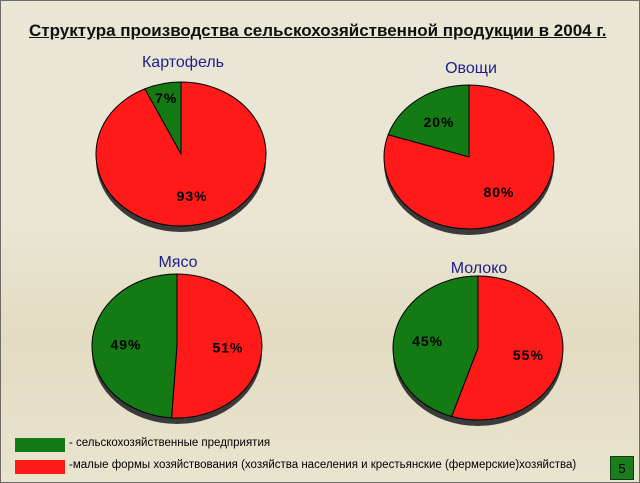 The width and height of the screenshot is (640, 483). I want to click on pie-potato-slice-small-farms, so click(181, 154).